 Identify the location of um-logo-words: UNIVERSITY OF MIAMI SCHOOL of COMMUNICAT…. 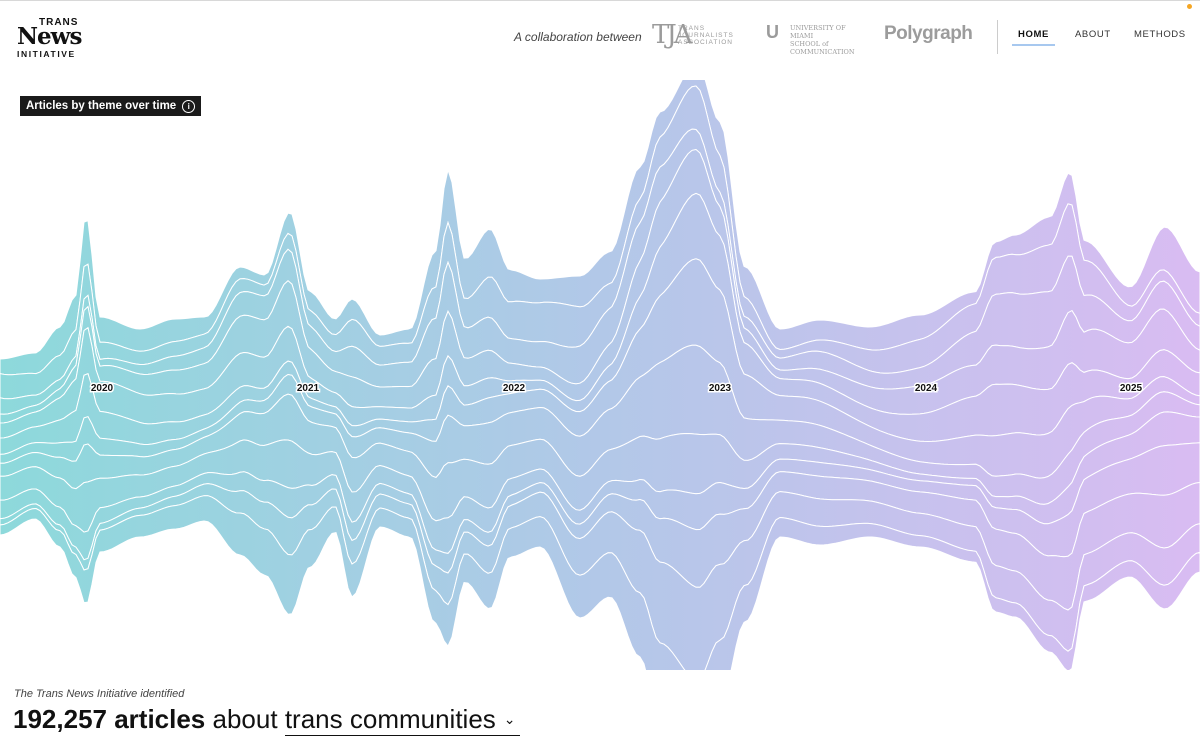
(826, 40).